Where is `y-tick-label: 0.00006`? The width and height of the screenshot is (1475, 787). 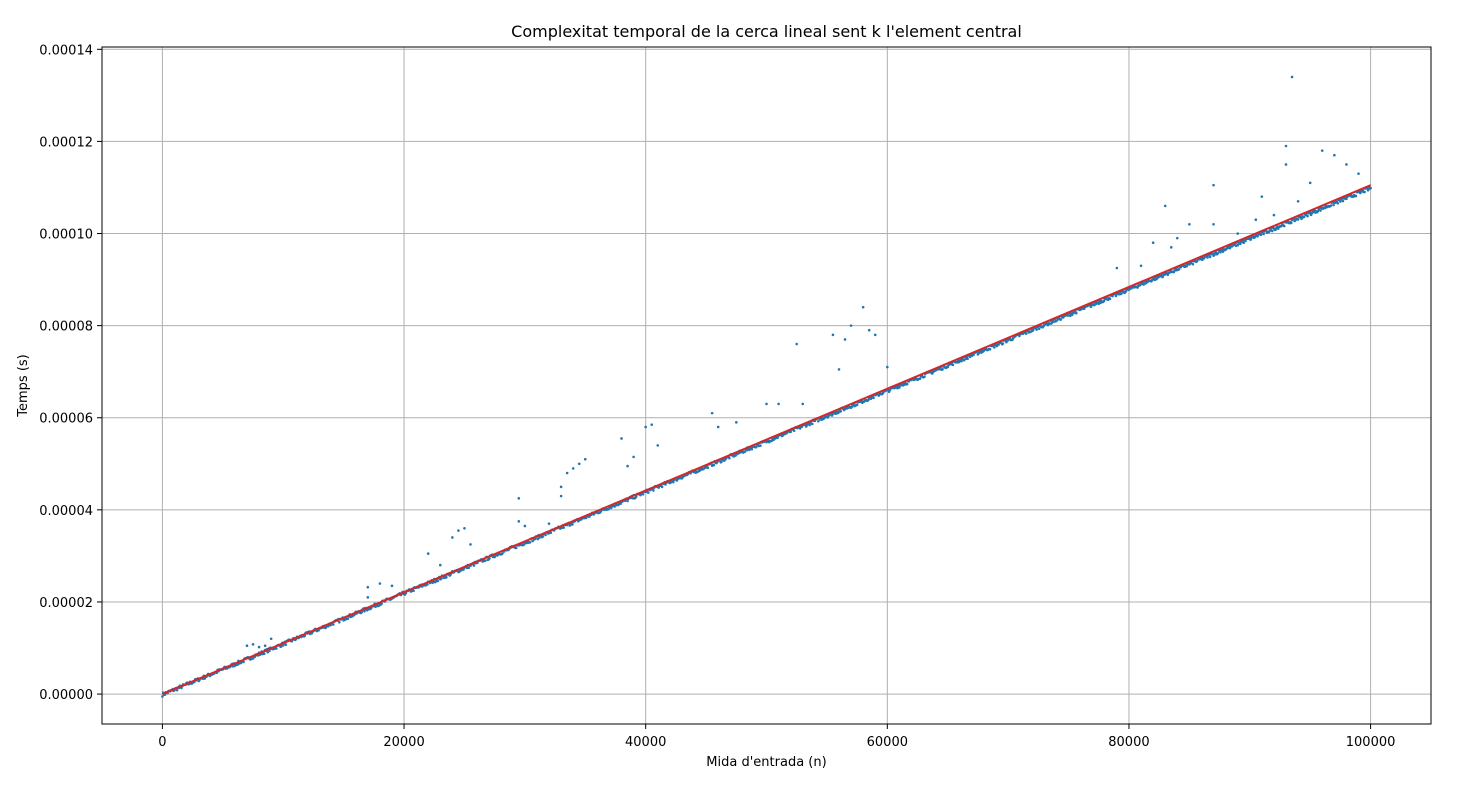 y-tick-label: 0.00006 is located at coordinates (66, 419).